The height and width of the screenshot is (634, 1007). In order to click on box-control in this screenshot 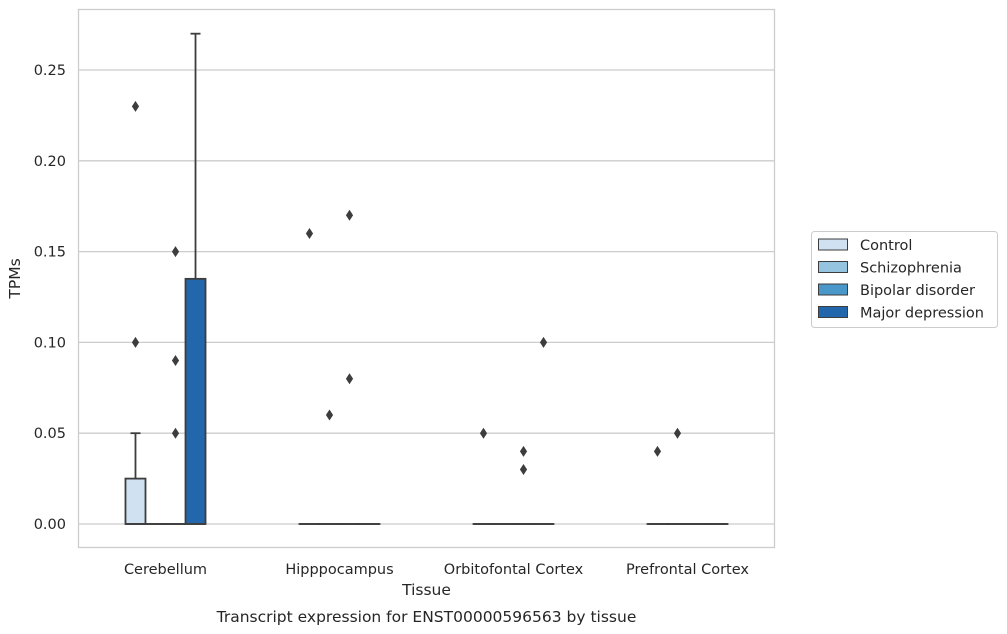, I will do `click(135, 478)`.